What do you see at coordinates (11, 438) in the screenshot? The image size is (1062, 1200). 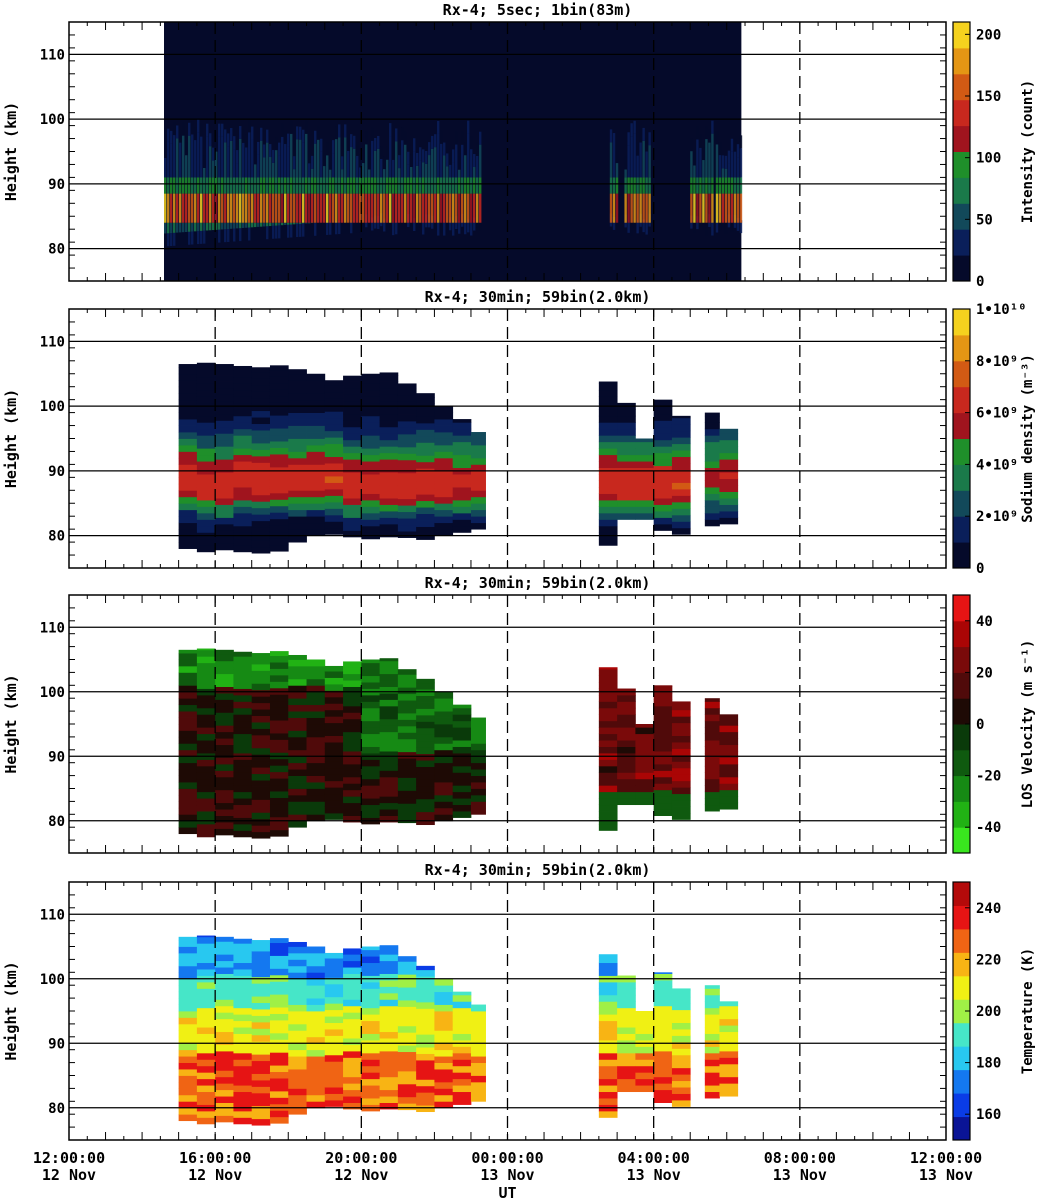 I see `y-axis-label: Height (km)` at bounding box center [11, 438].